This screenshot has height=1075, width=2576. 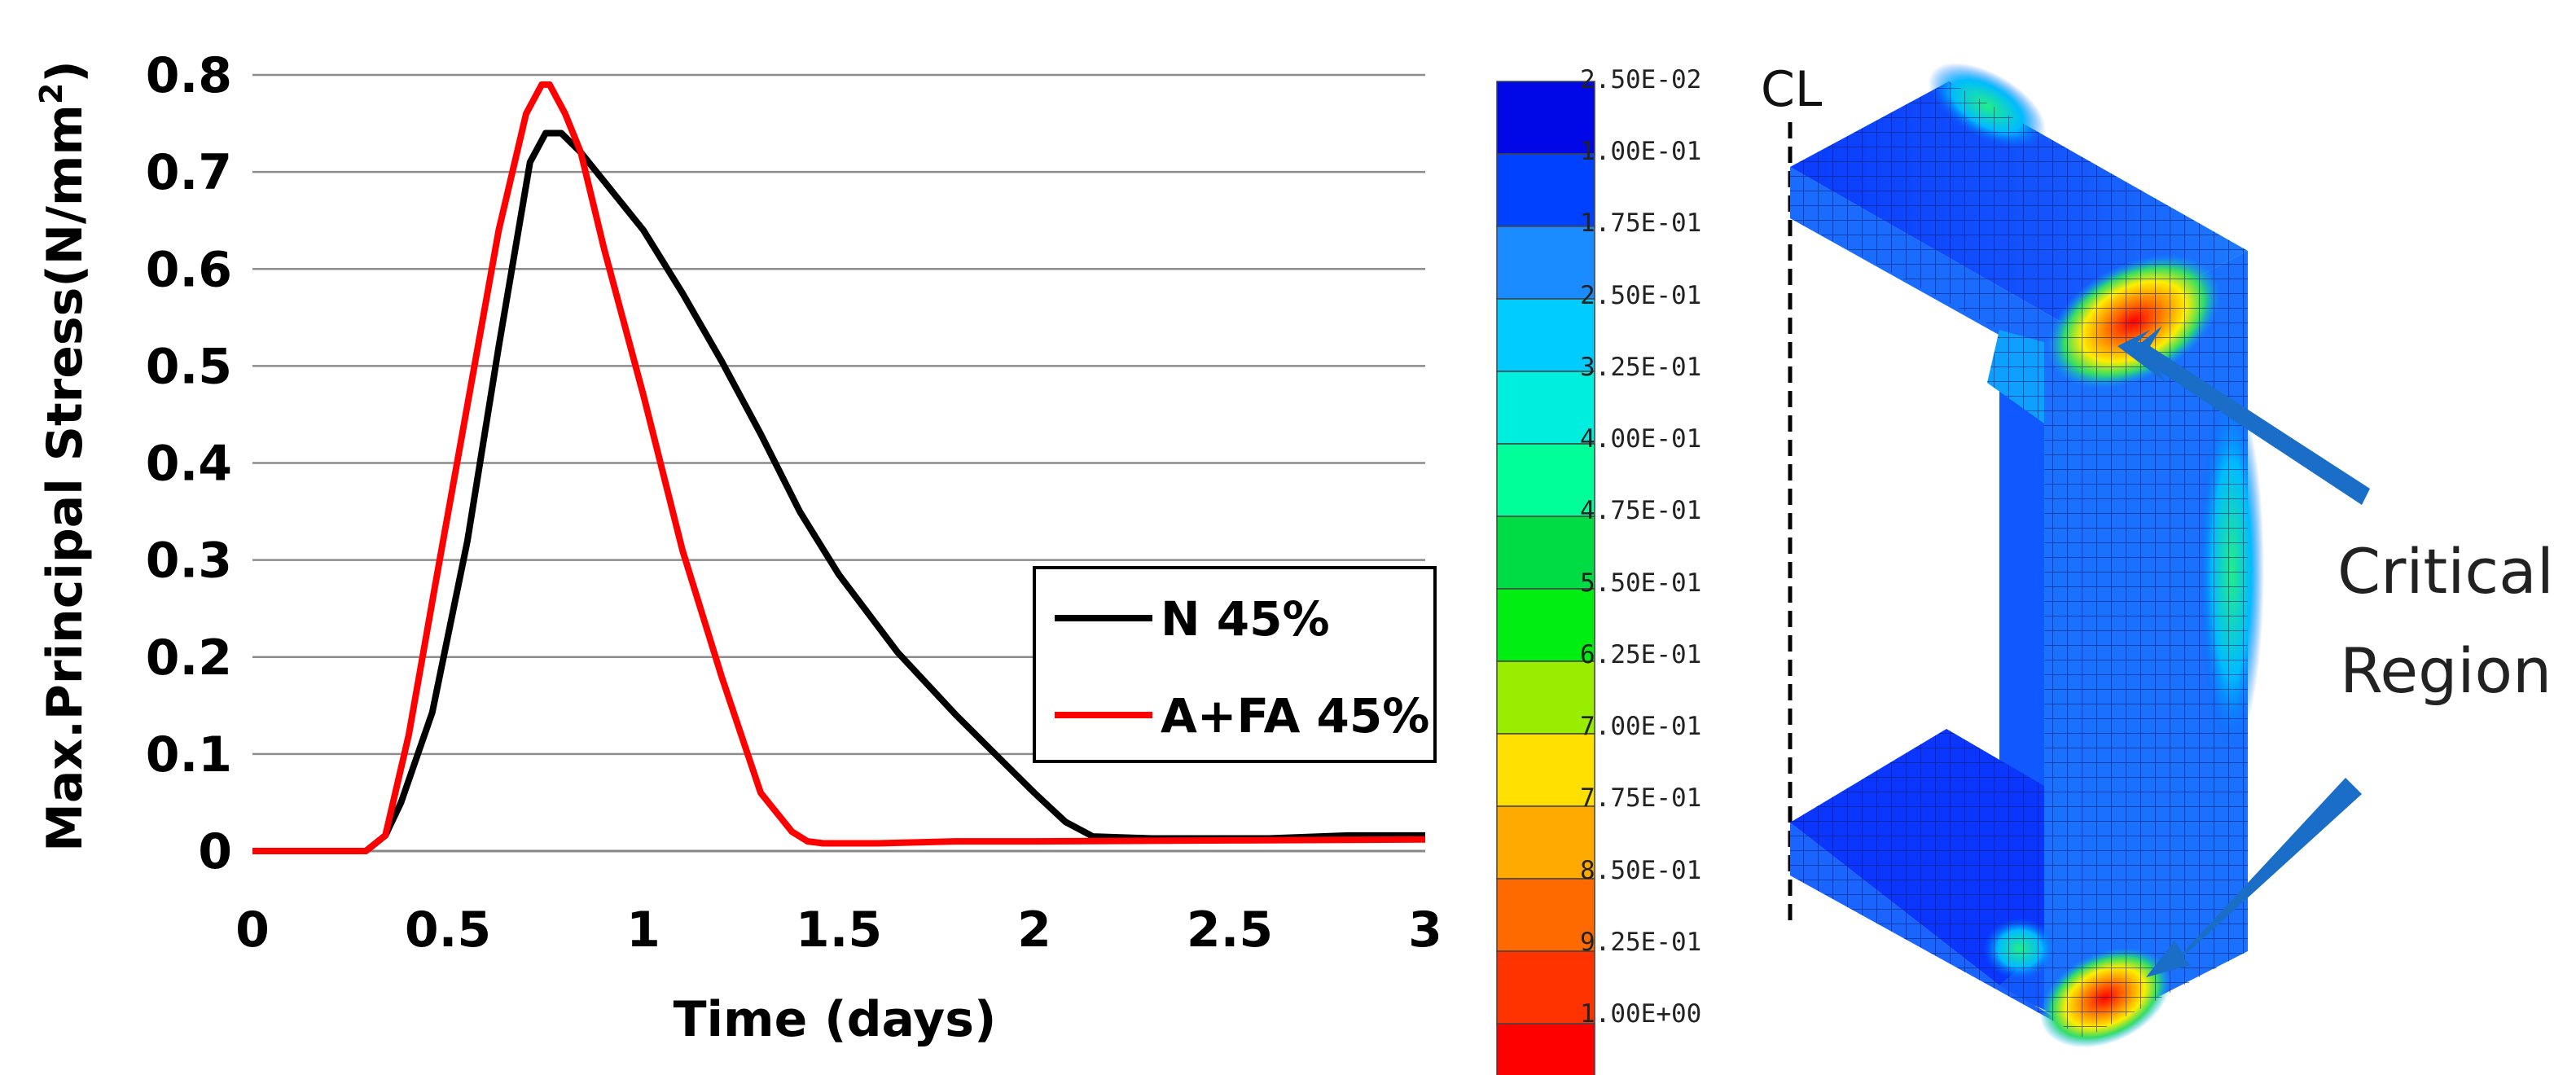 What do you see at coordinates (1640, 871) in the screenshot?
I see `colorbar-label: 8.50E-01` at bounding box center [1640, 871].